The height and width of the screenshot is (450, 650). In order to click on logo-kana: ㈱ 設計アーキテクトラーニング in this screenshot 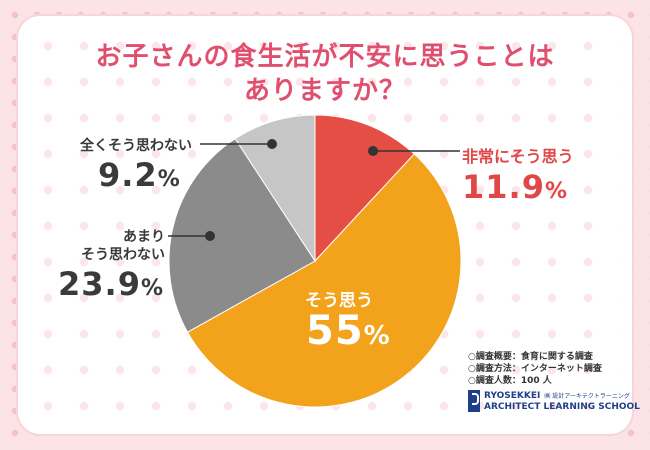, I will do `click(587, 396)`.